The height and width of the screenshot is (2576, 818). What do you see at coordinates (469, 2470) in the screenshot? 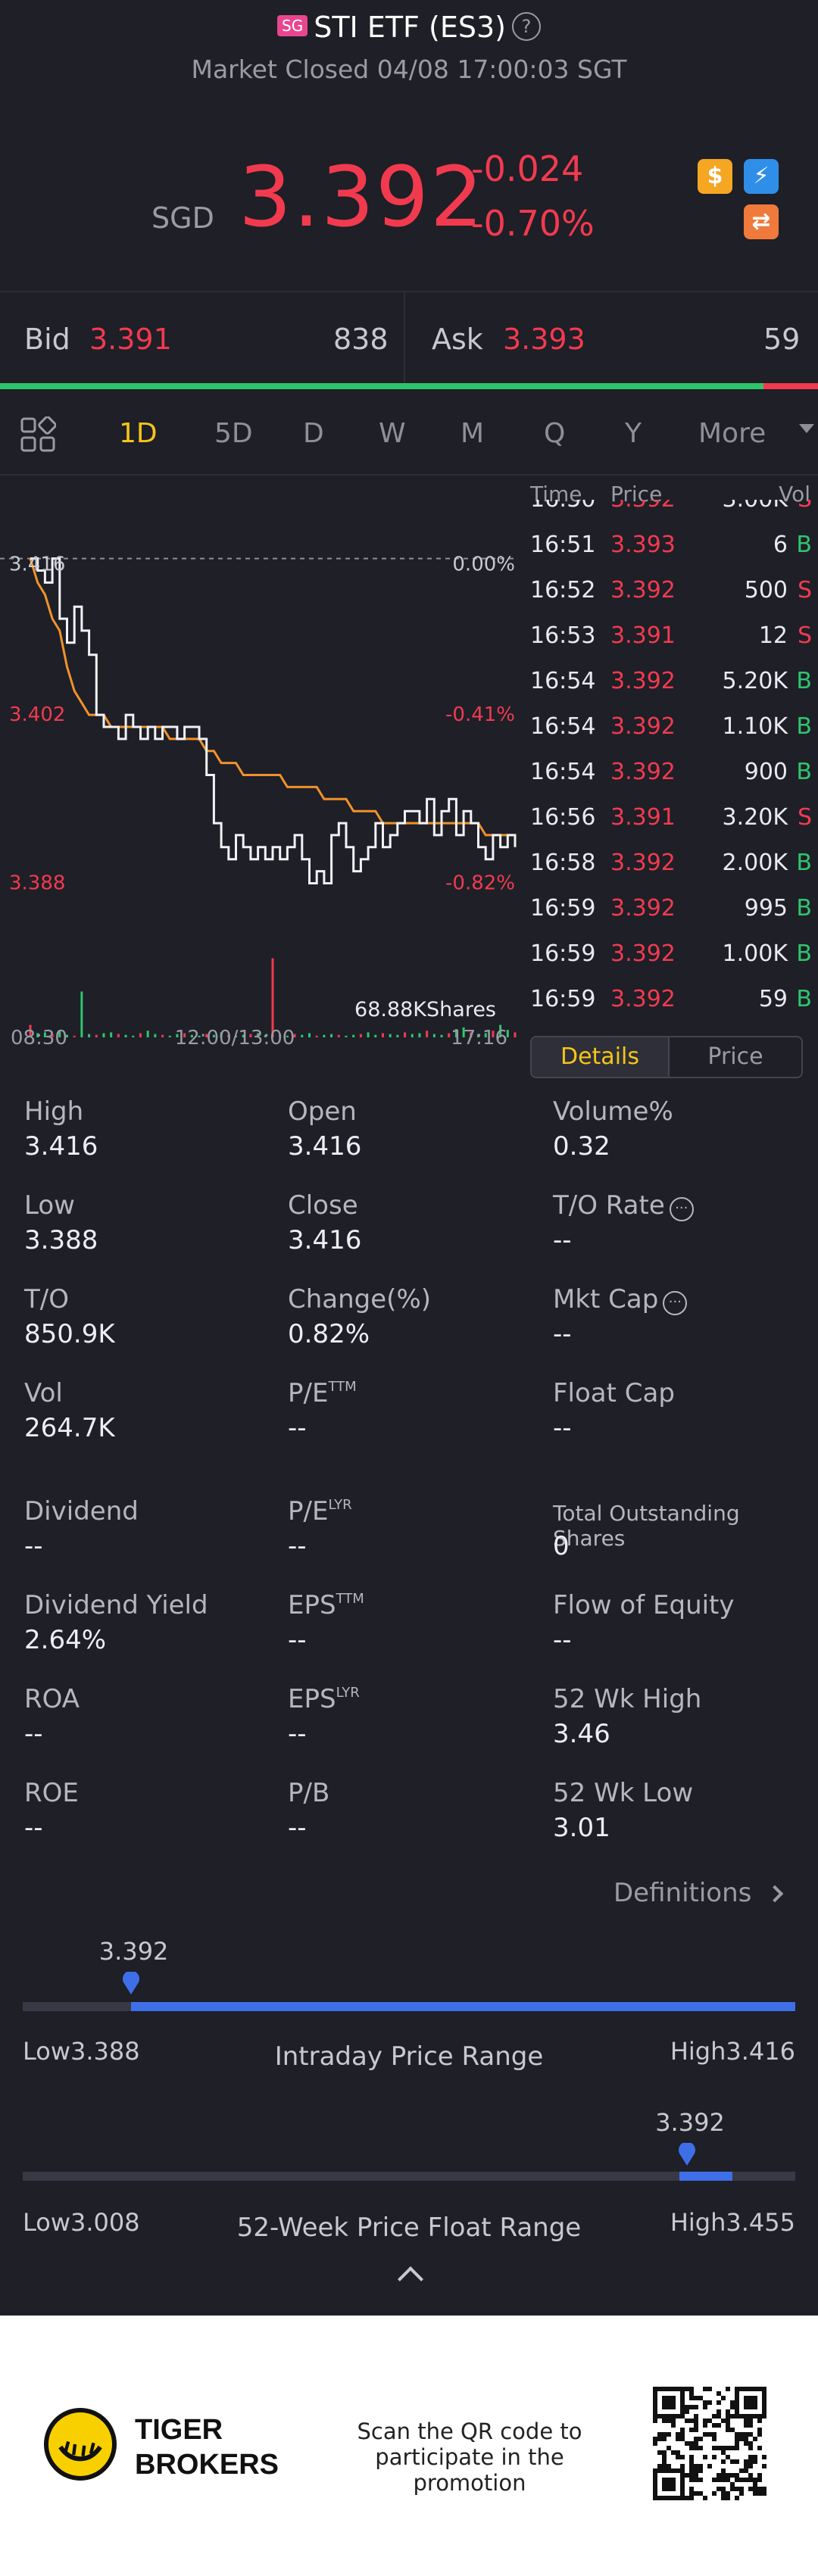
I see `promo-line2: participate in the promotion` at bounding box center [469, 2470].